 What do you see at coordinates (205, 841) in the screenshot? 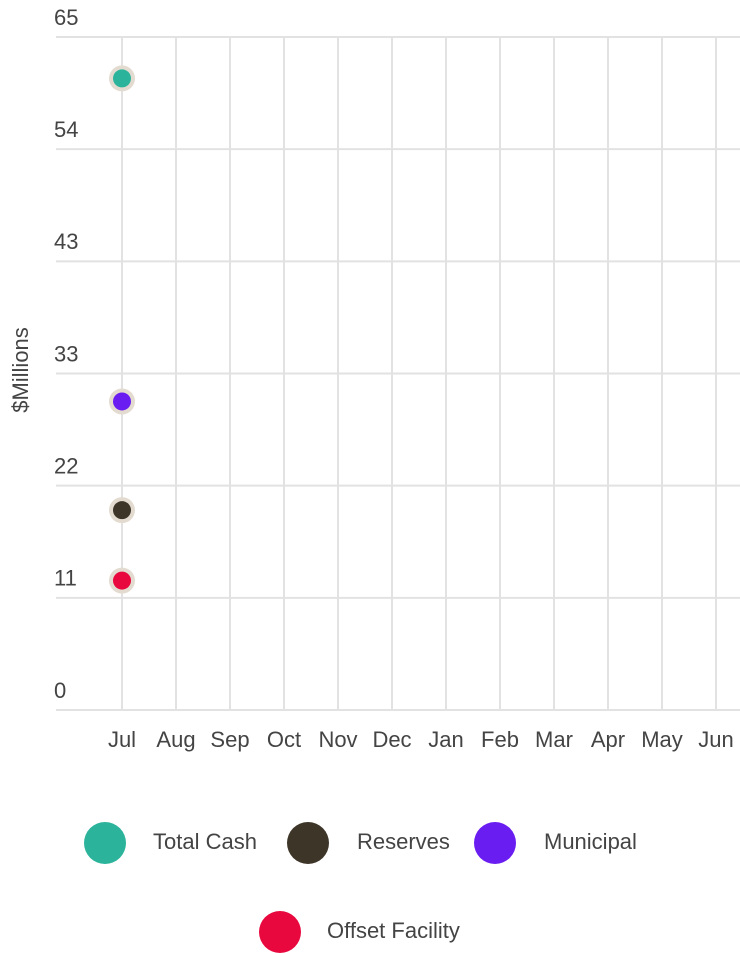
I see `legend-label: Total Cash` at bounding box center [205, 841].